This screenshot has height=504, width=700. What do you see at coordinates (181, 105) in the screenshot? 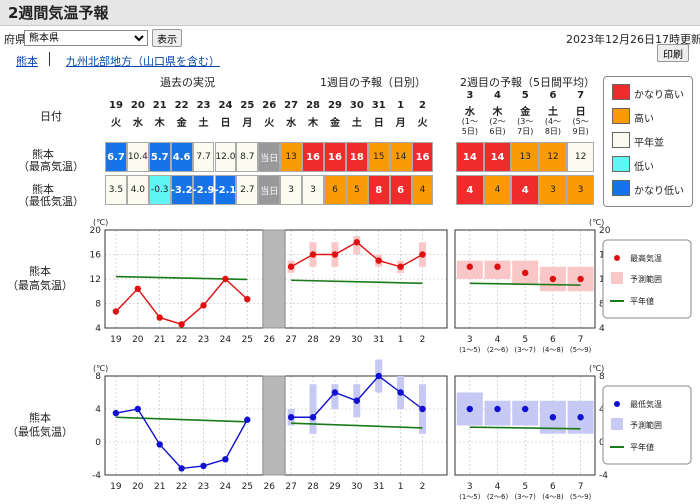
I see `day-number: 22` at bounding box center [181, 105].